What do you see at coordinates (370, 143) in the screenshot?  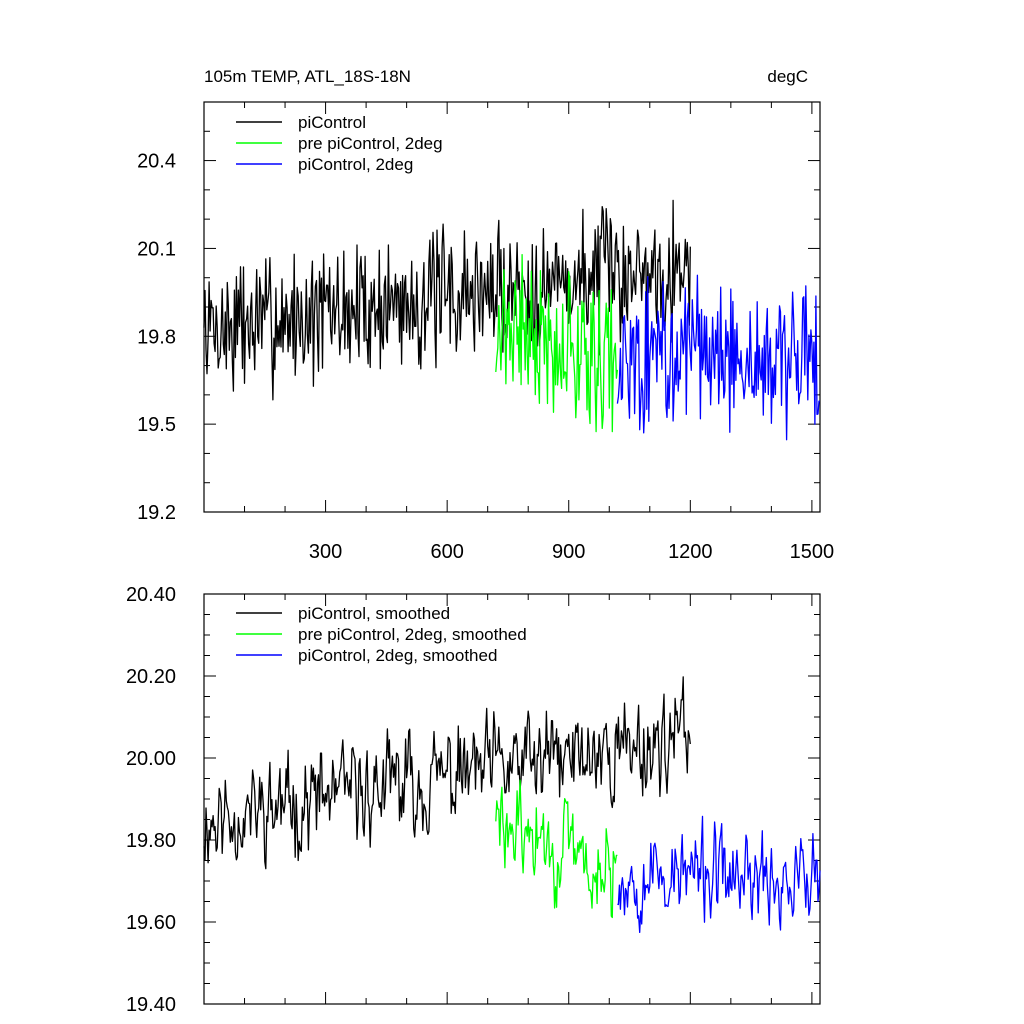 I see `legend-label: pre piControl, 2deg` at bounding box center [370, 143].